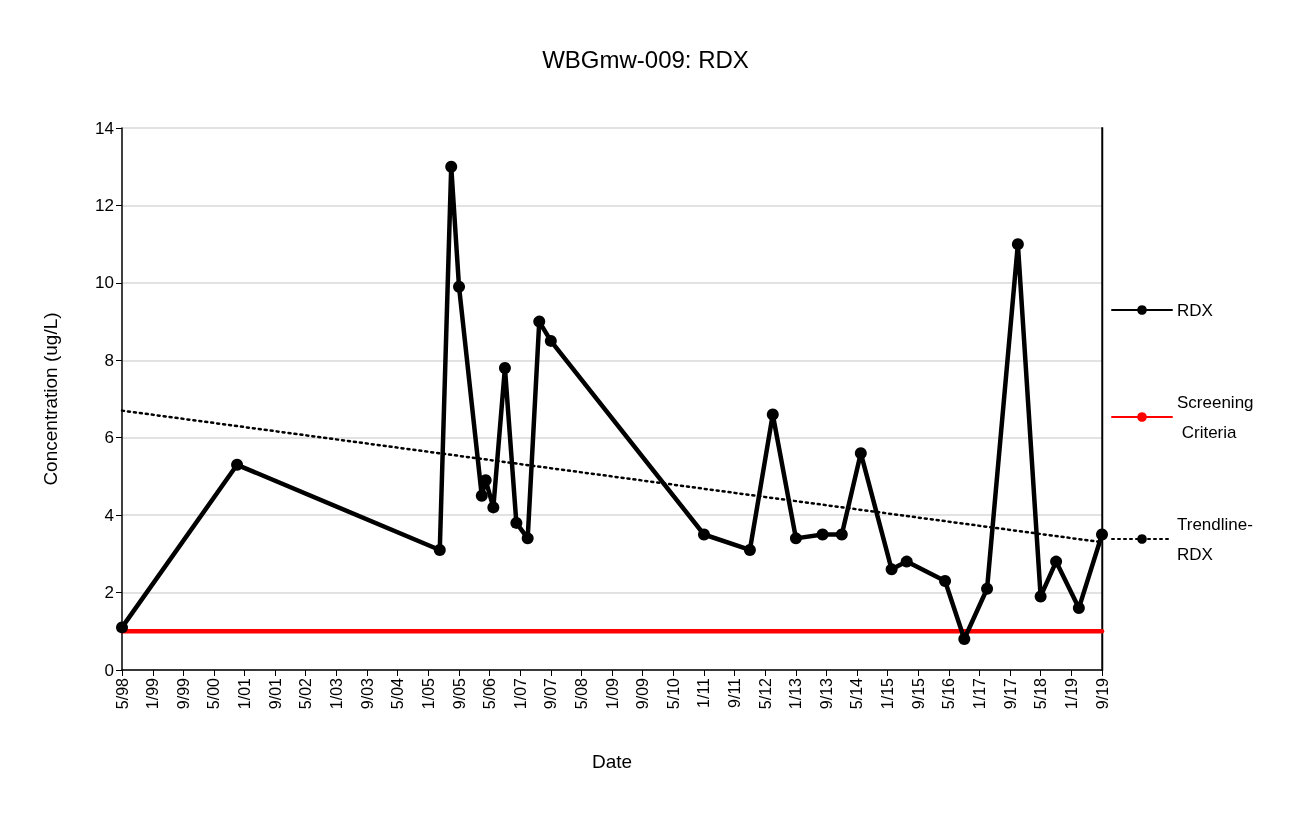 The width and height of the screenshot is (1291, 838). What do you see at coordinates (581, 693) in the screenshot?
I see `x-tick-label: 5/08` at bounding box center [581, 693].